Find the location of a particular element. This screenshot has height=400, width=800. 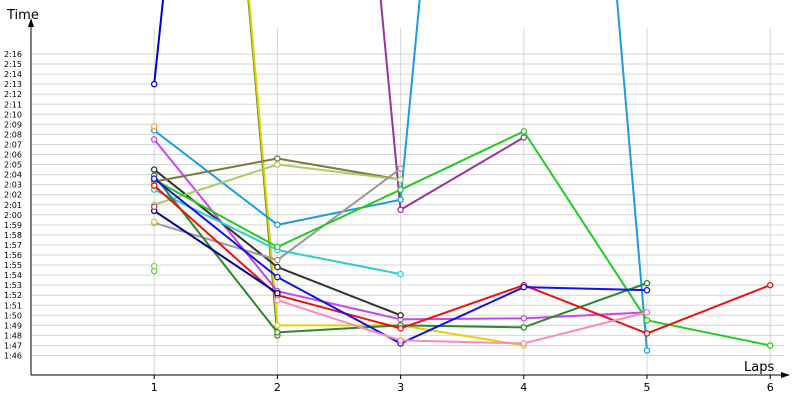

x-axis-arrow is located at coordinates (785, 375).